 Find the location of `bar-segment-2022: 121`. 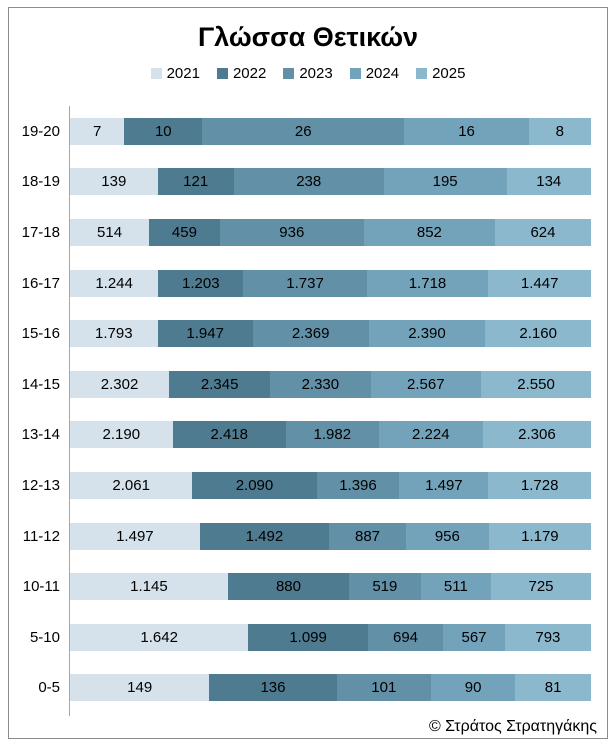

bar-segment-2022: 121 is located at coordinates (195, 182).